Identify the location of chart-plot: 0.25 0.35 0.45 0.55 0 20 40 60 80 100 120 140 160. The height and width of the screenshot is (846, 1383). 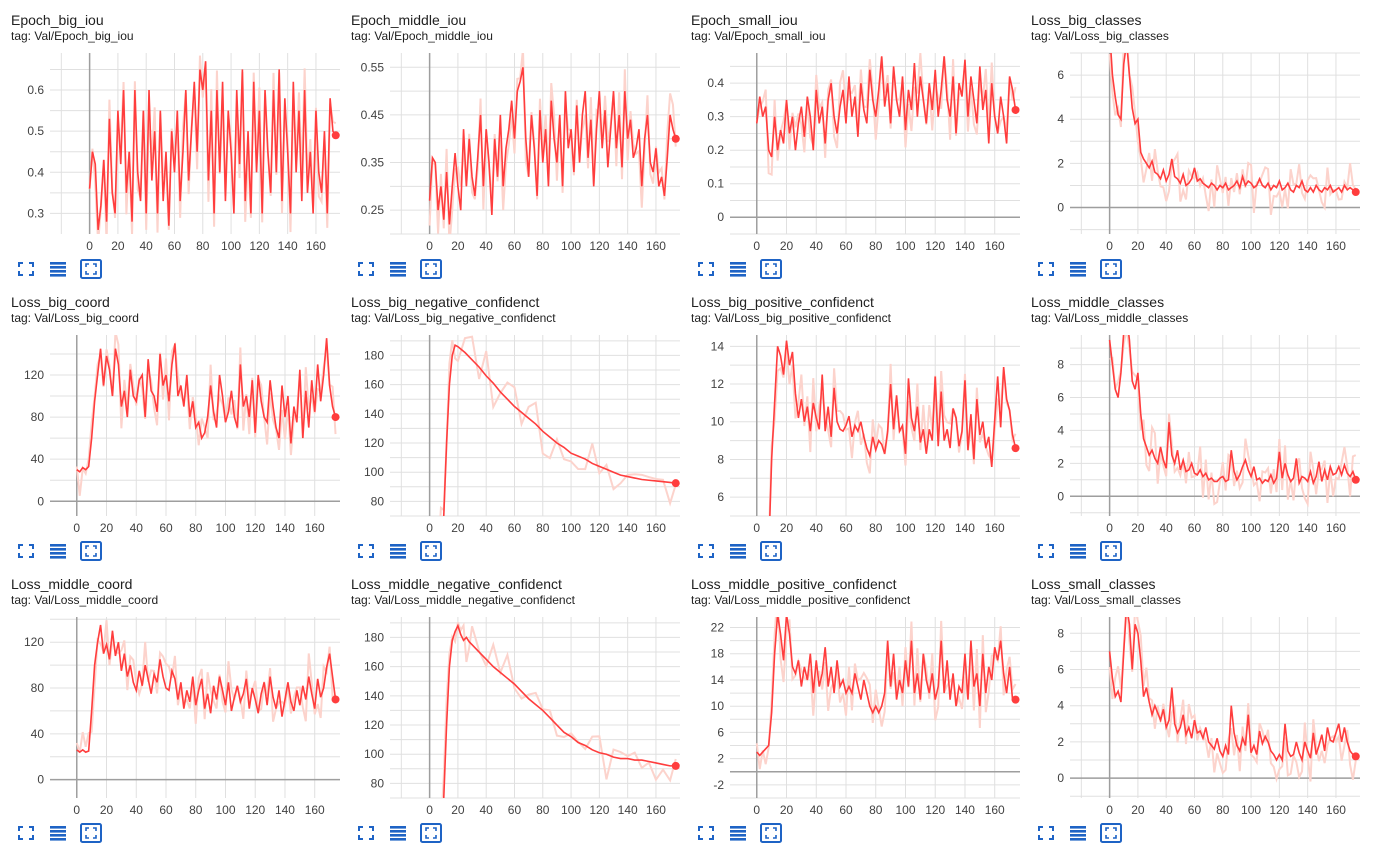
(510, 146).